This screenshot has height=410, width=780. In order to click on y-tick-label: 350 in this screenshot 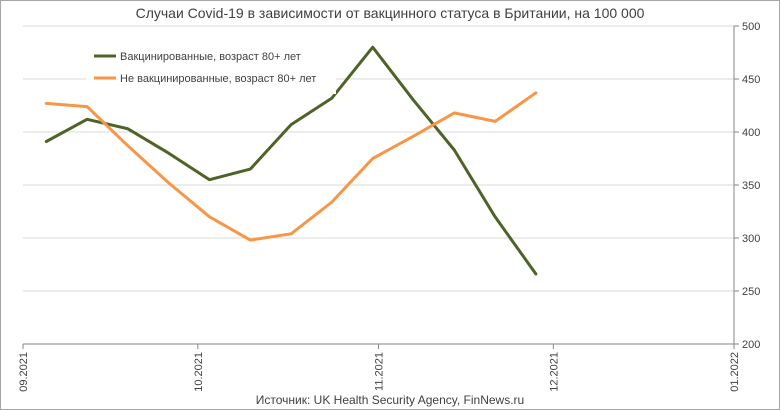, I will do `click(751, 186)`.